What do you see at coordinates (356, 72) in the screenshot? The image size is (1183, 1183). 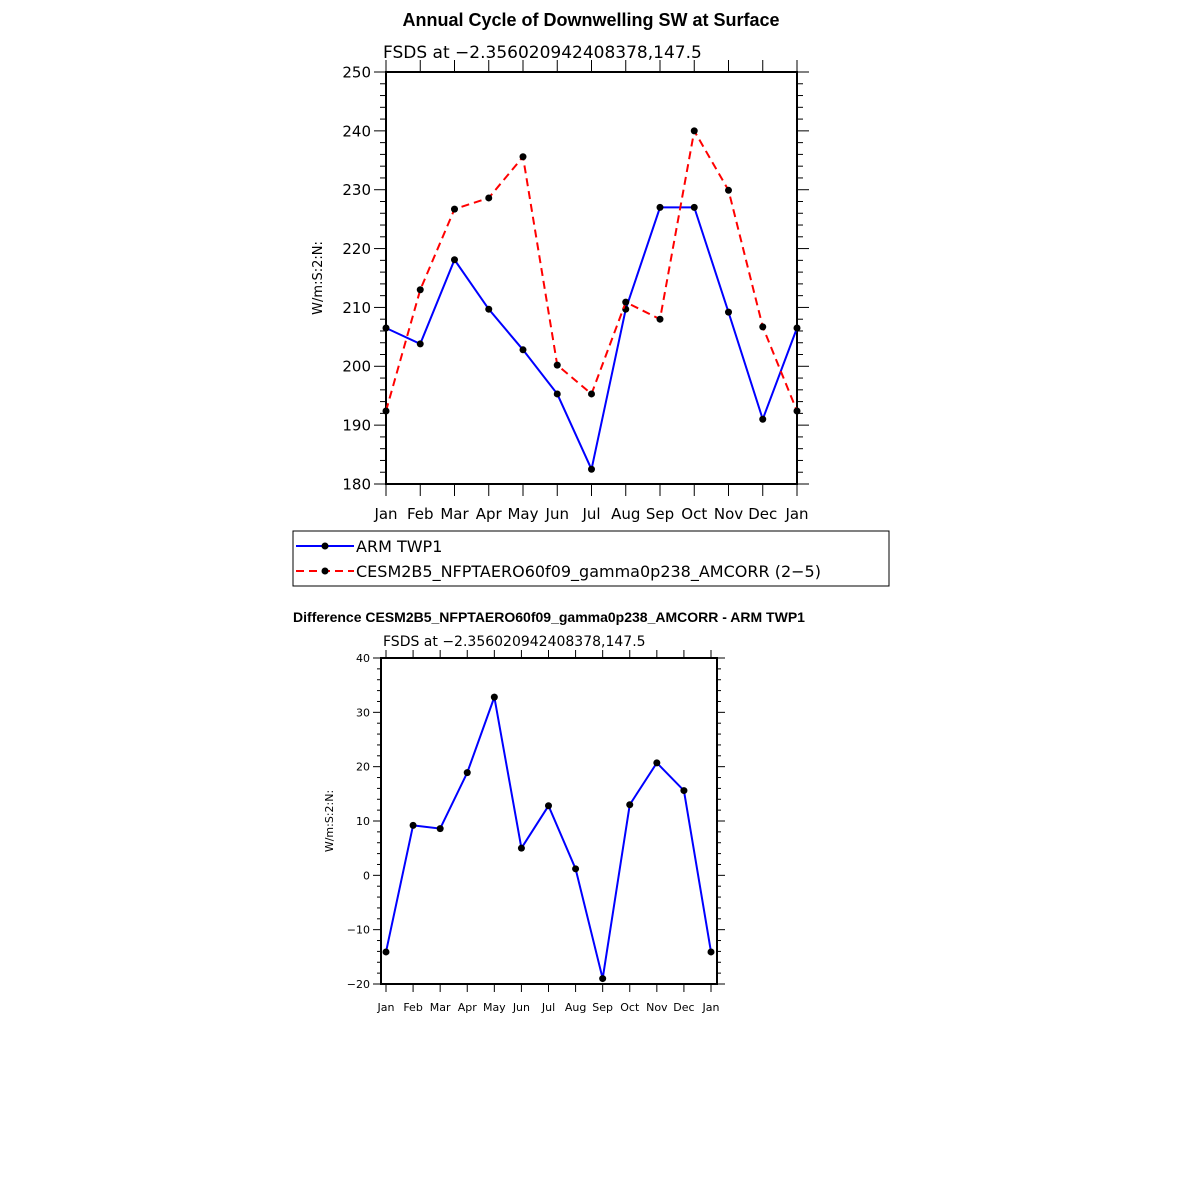 I see `y-tick-label: 250` at bounding box center [356, 72].